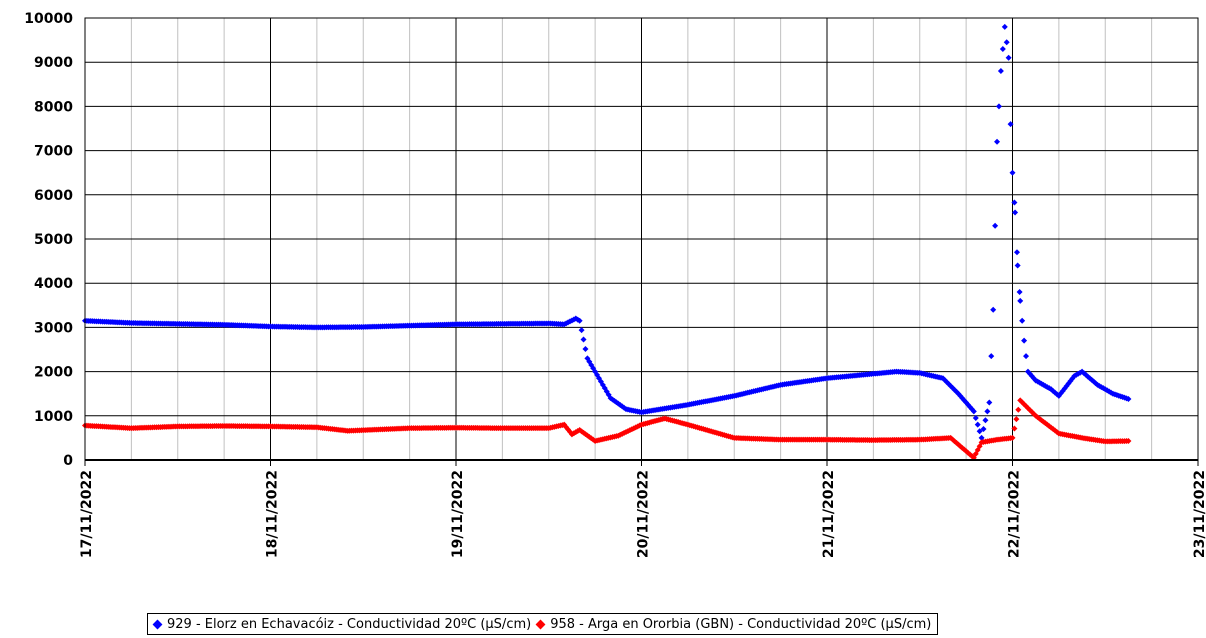  What do you see at coordinates (53, 328) in the screenshot?
I see `y-tick-label: 3000` at bounding box center [53, 328].